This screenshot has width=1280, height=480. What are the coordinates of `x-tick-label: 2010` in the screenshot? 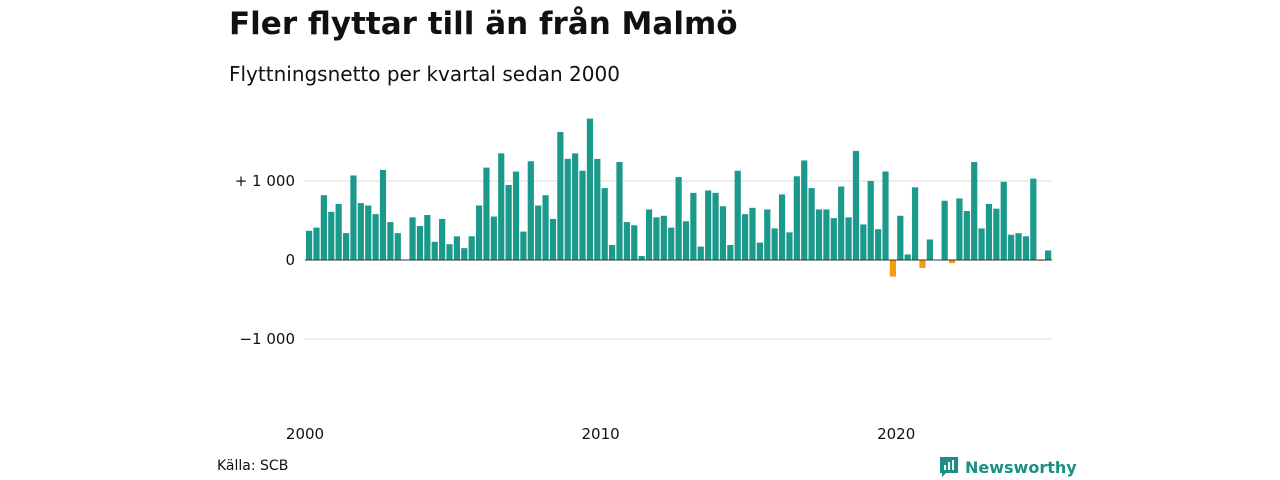 It's located at (601, 434).